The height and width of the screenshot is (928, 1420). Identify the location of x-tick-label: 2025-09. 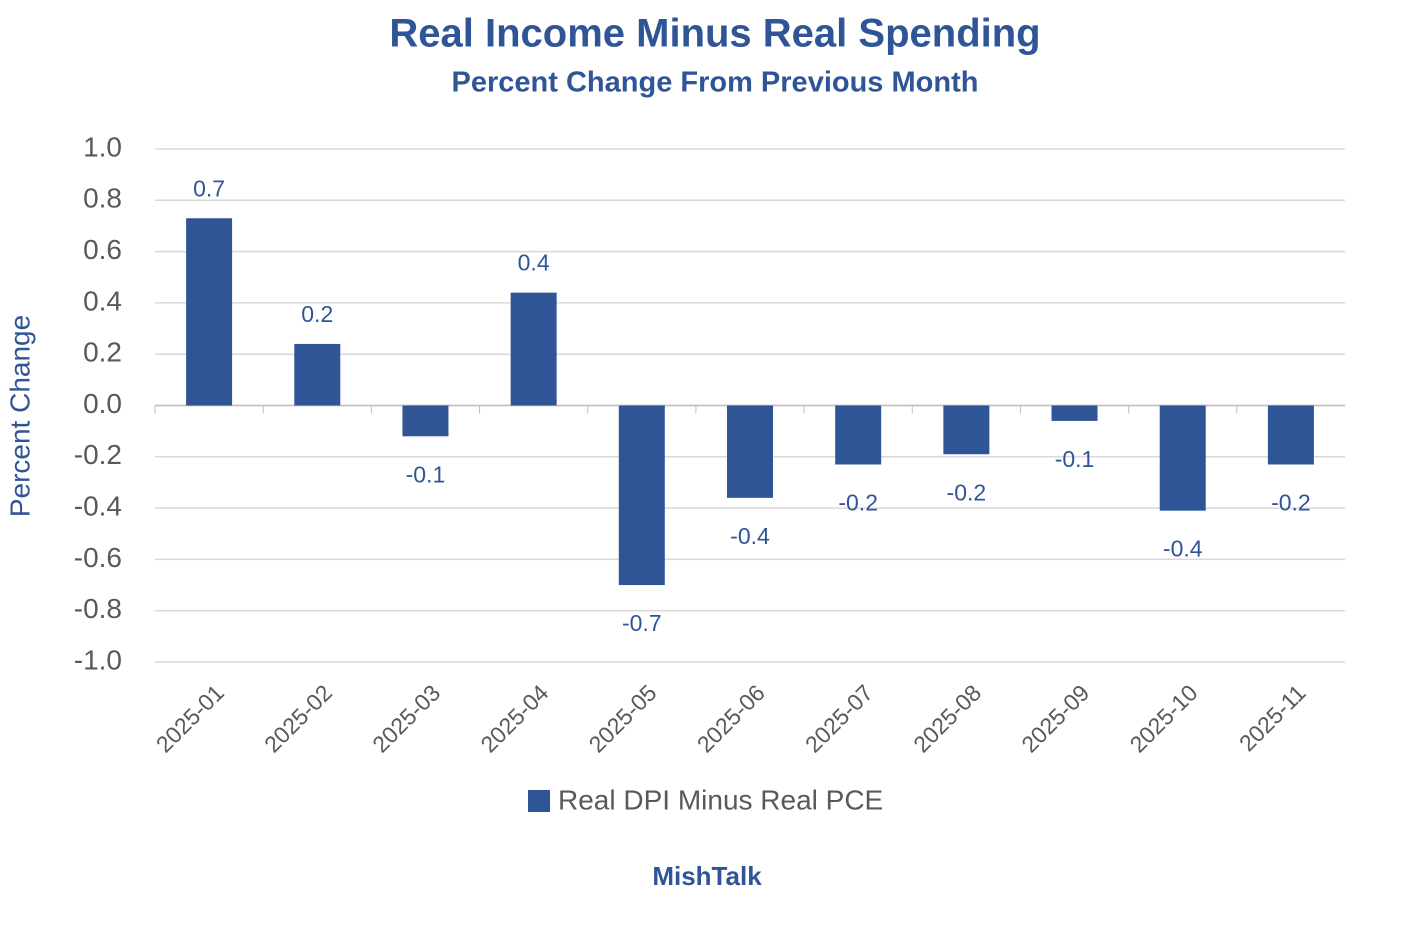
(1055, 718).